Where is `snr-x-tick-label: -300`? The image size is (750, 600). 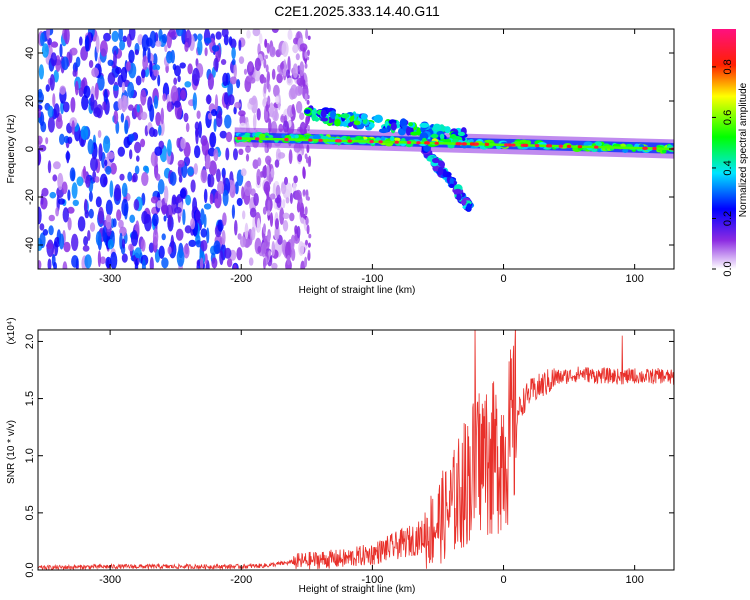
snr-x-tick-label: -300 is located at coordinates (110, 580).